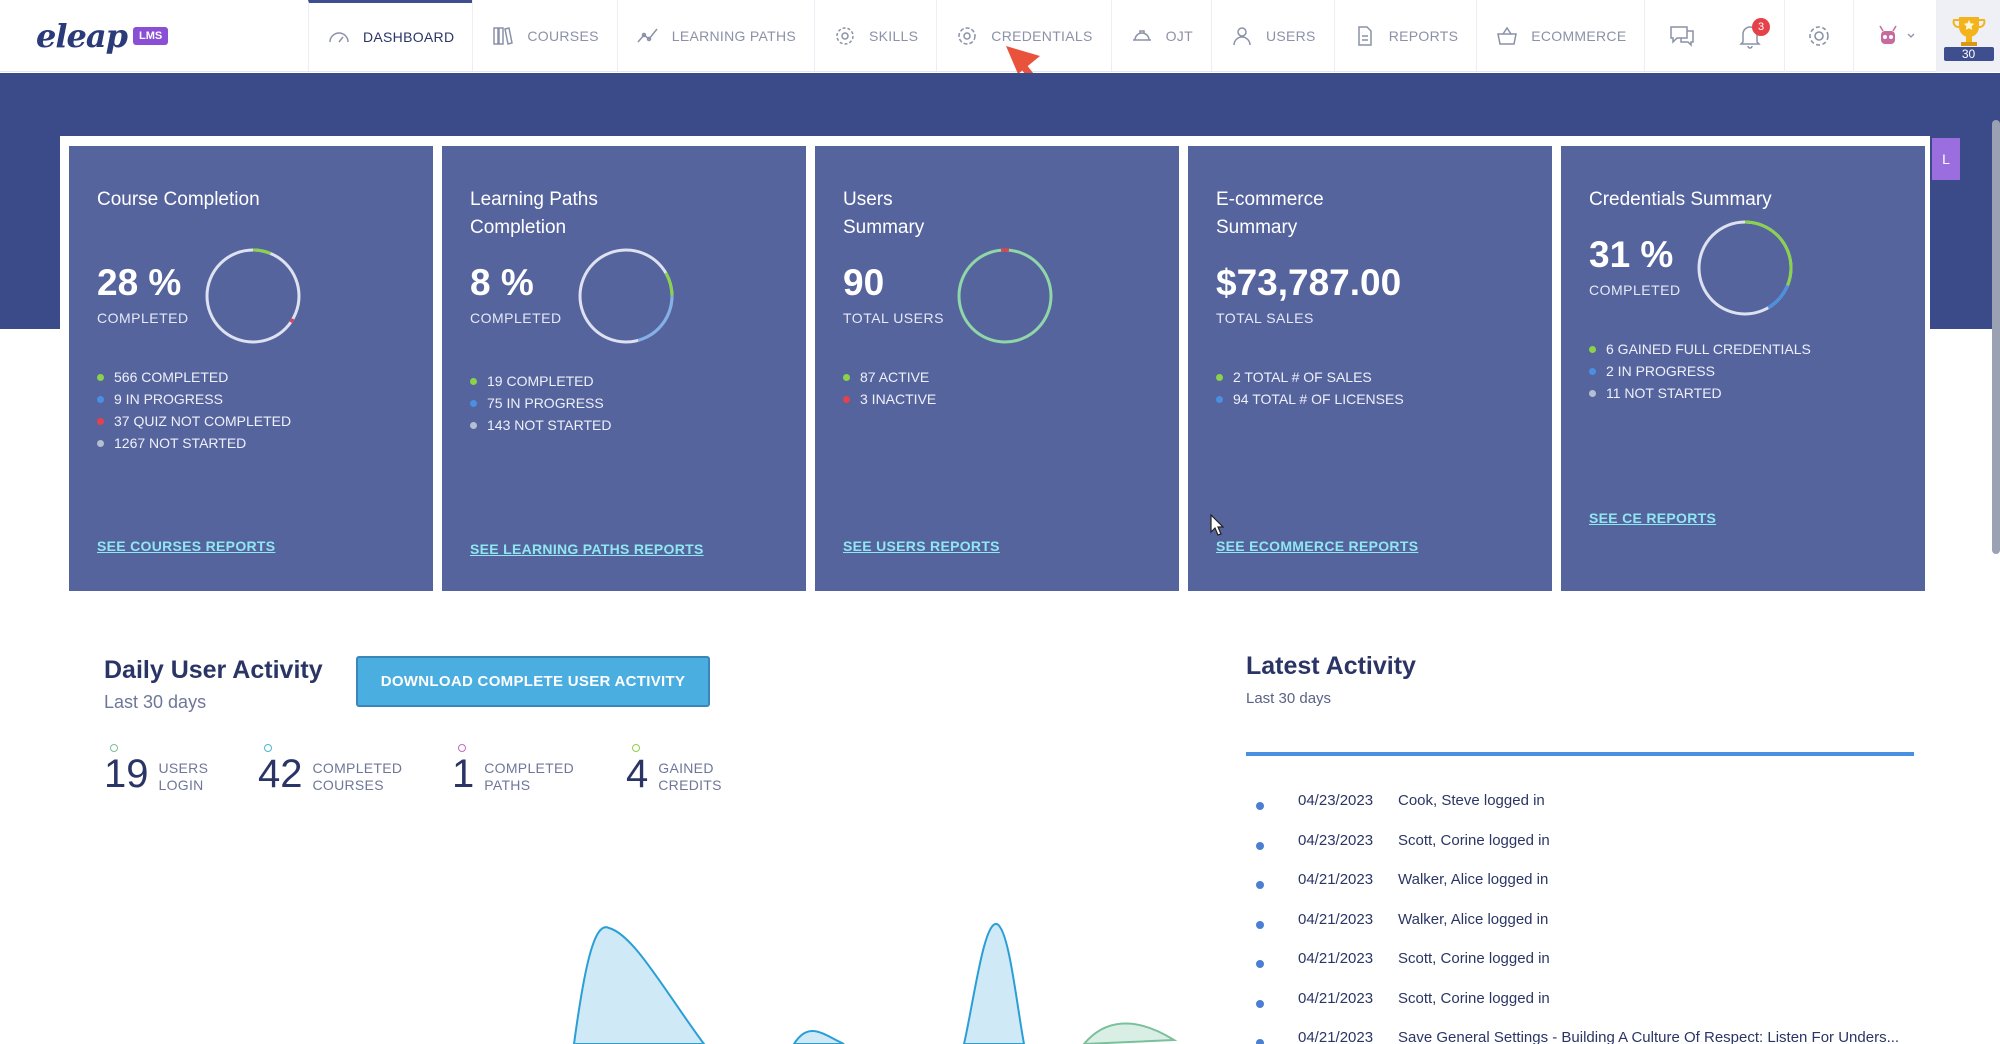 This screenshot has height=1044, width=2000. I want to click on card-metric: 90, so click(864, 282).